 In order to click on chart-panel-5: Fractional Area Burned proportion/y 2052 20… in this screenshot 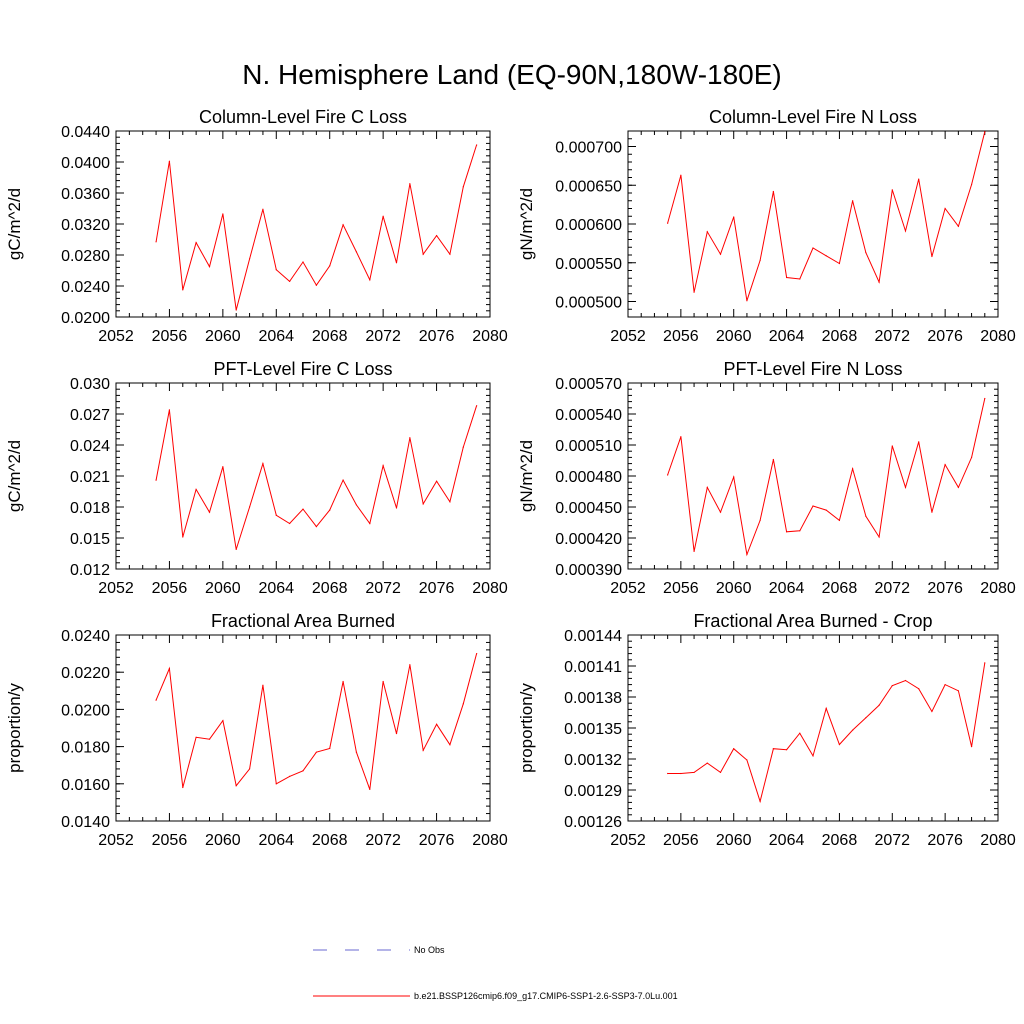, I will do `click(256, 730)`.